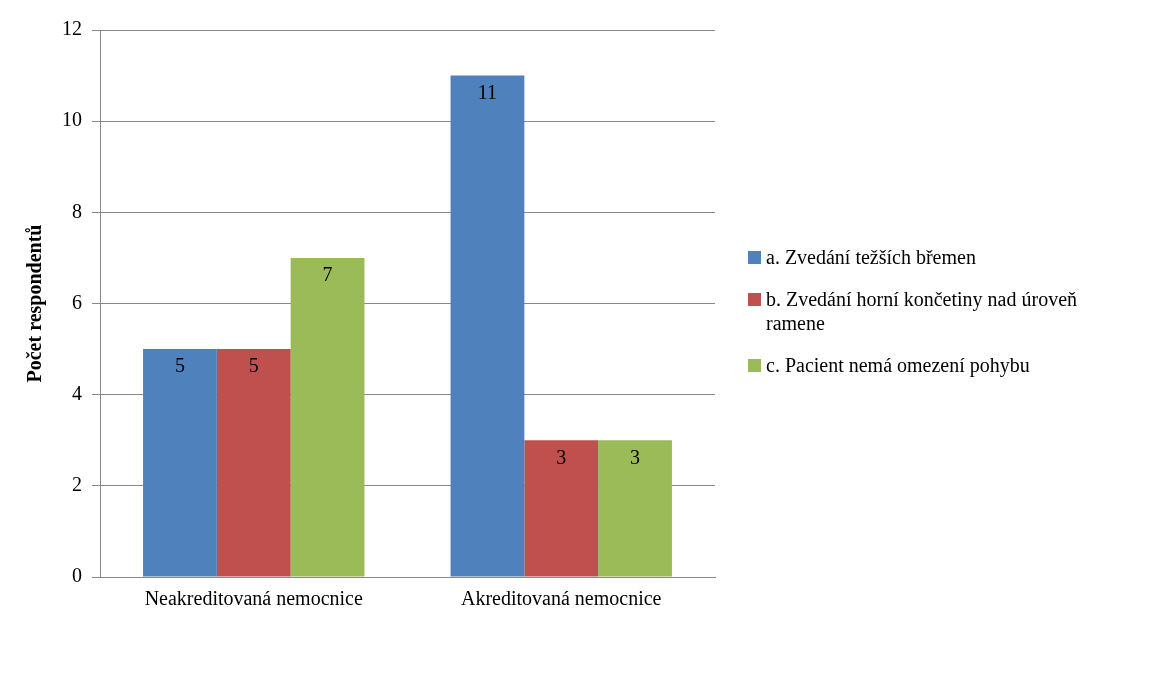 Image resolution: width=1150 pixels, height=675 pixels. Describe the element at coordinates (922, 311) in the screenshot. I see `legend-label: b. Zvedání horní končetiny nad úroveň ramene` at that location.